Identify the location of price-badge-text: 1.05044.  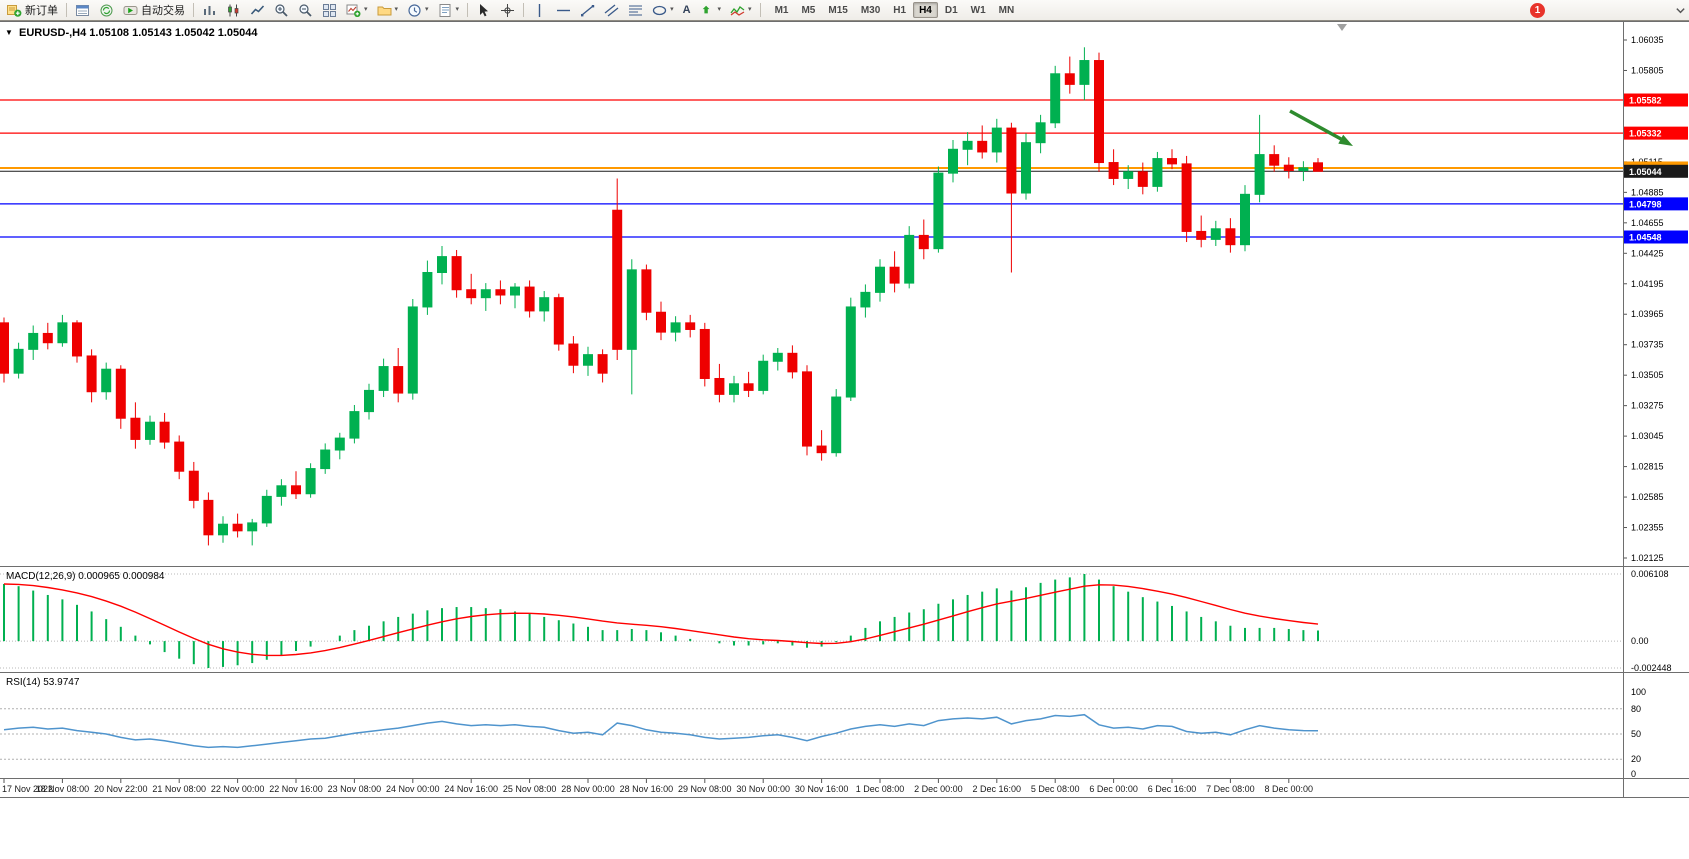
(1645, 172).